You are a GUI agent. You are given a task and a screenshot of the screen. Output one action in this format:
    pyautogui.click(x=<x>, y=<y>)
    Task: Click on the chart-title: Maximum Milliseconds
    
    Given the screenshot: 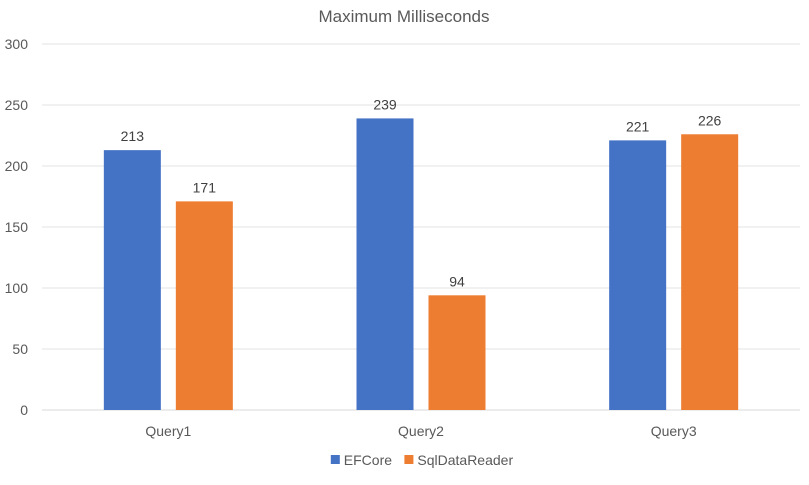 What is the action you would take?
    pyautogui.click(x=404, y=16)
    